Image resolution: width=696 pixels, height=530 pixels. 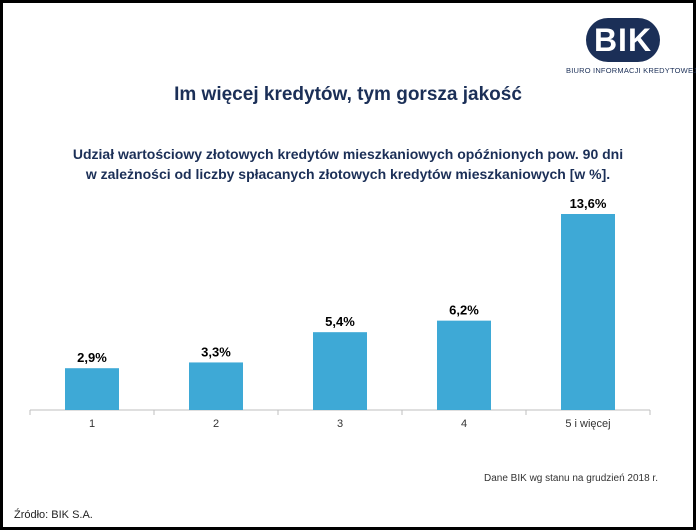 I want to click on bik-logo: BIK BIURO INFORMACJI KREDYTOWEJ, so click(x=627, y=48).